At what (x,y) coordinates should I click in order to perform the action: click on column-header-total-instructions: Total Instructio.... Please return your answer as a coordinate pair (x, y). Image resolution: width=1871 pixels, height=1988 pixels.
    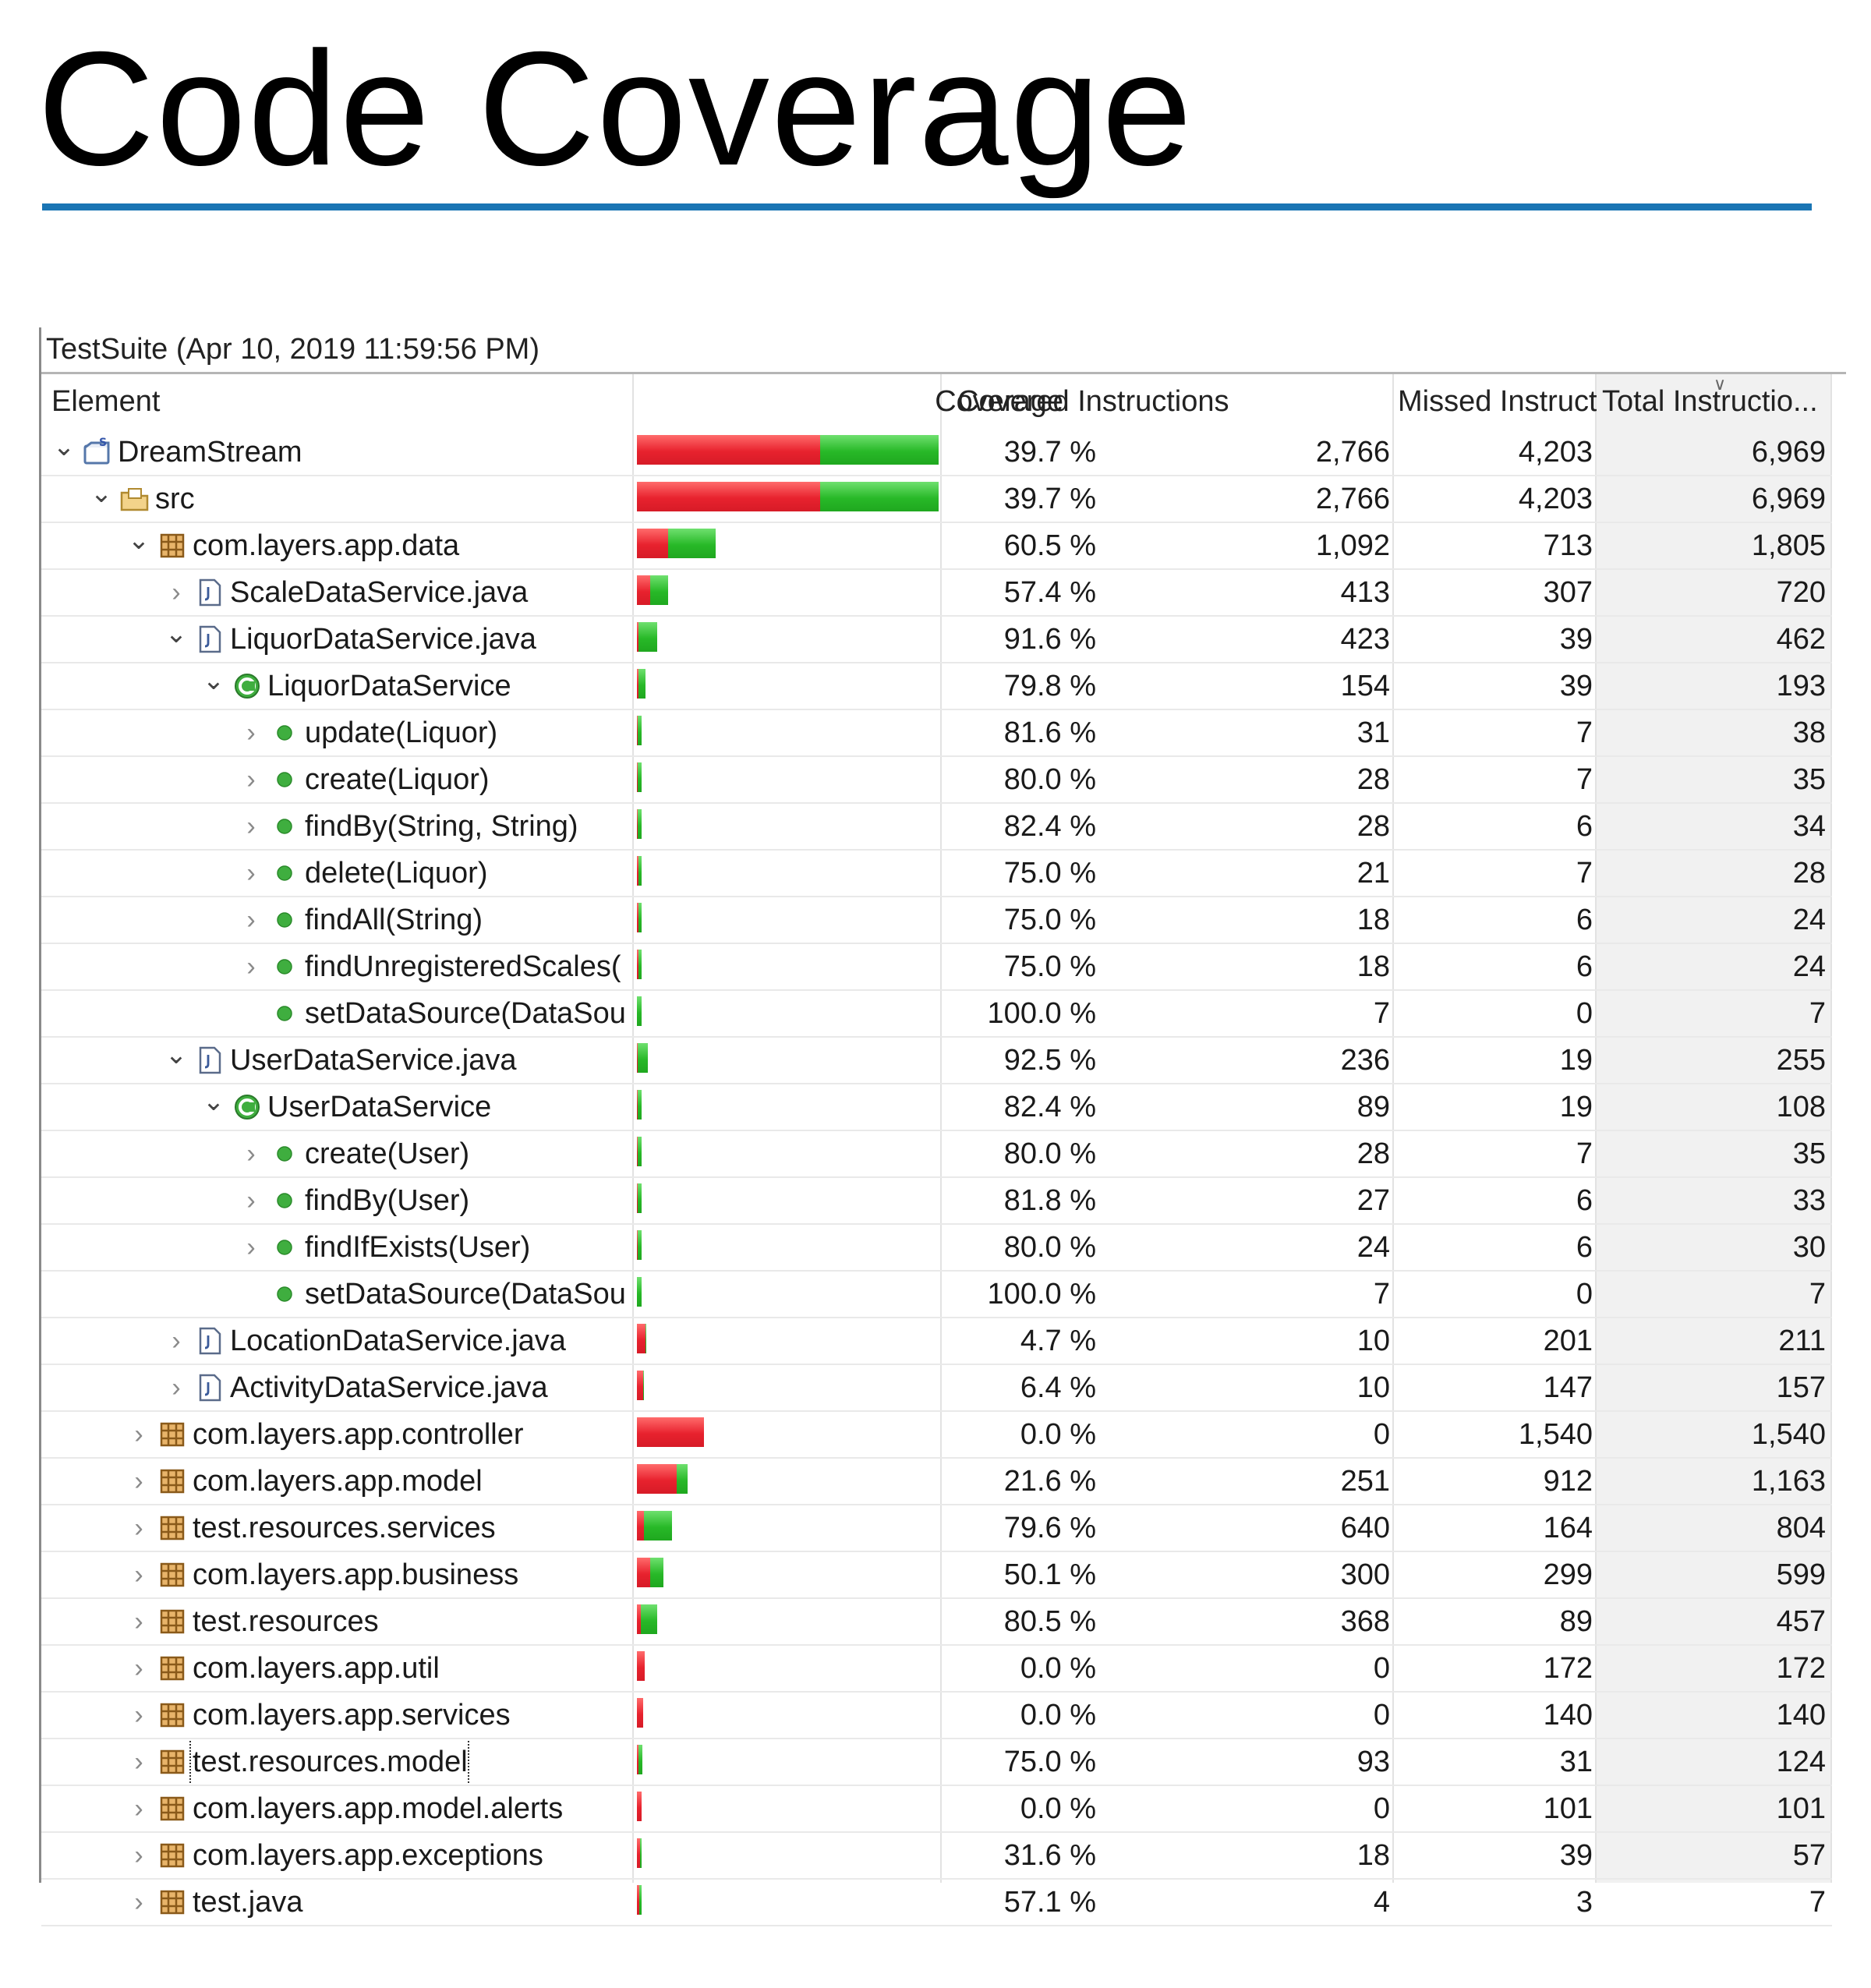
    Looking at the image, I should click on (1710, 401).